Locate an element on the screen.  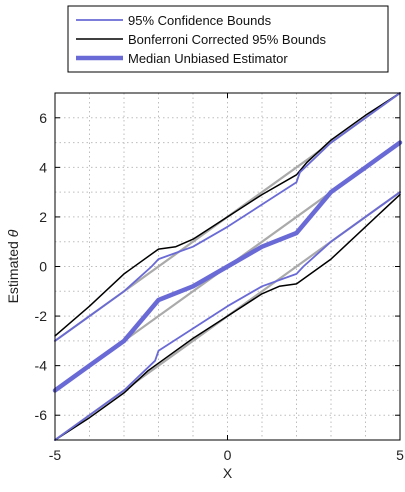
x-tick-label: 0 is located at coordinates (228, 455).